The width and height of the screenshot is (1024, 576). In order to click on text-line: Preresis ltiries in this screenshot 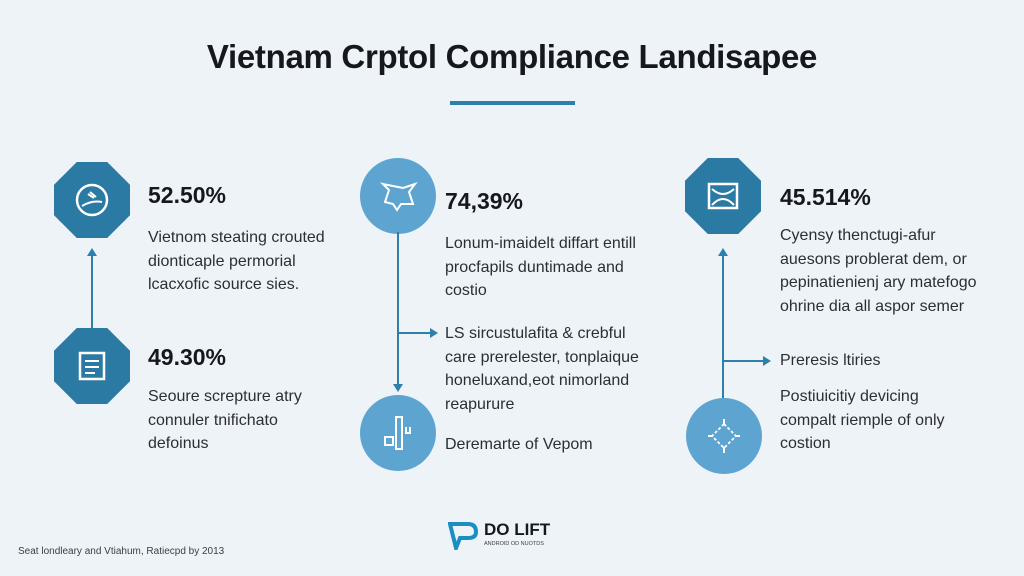, I will do `click(830, 360)`.